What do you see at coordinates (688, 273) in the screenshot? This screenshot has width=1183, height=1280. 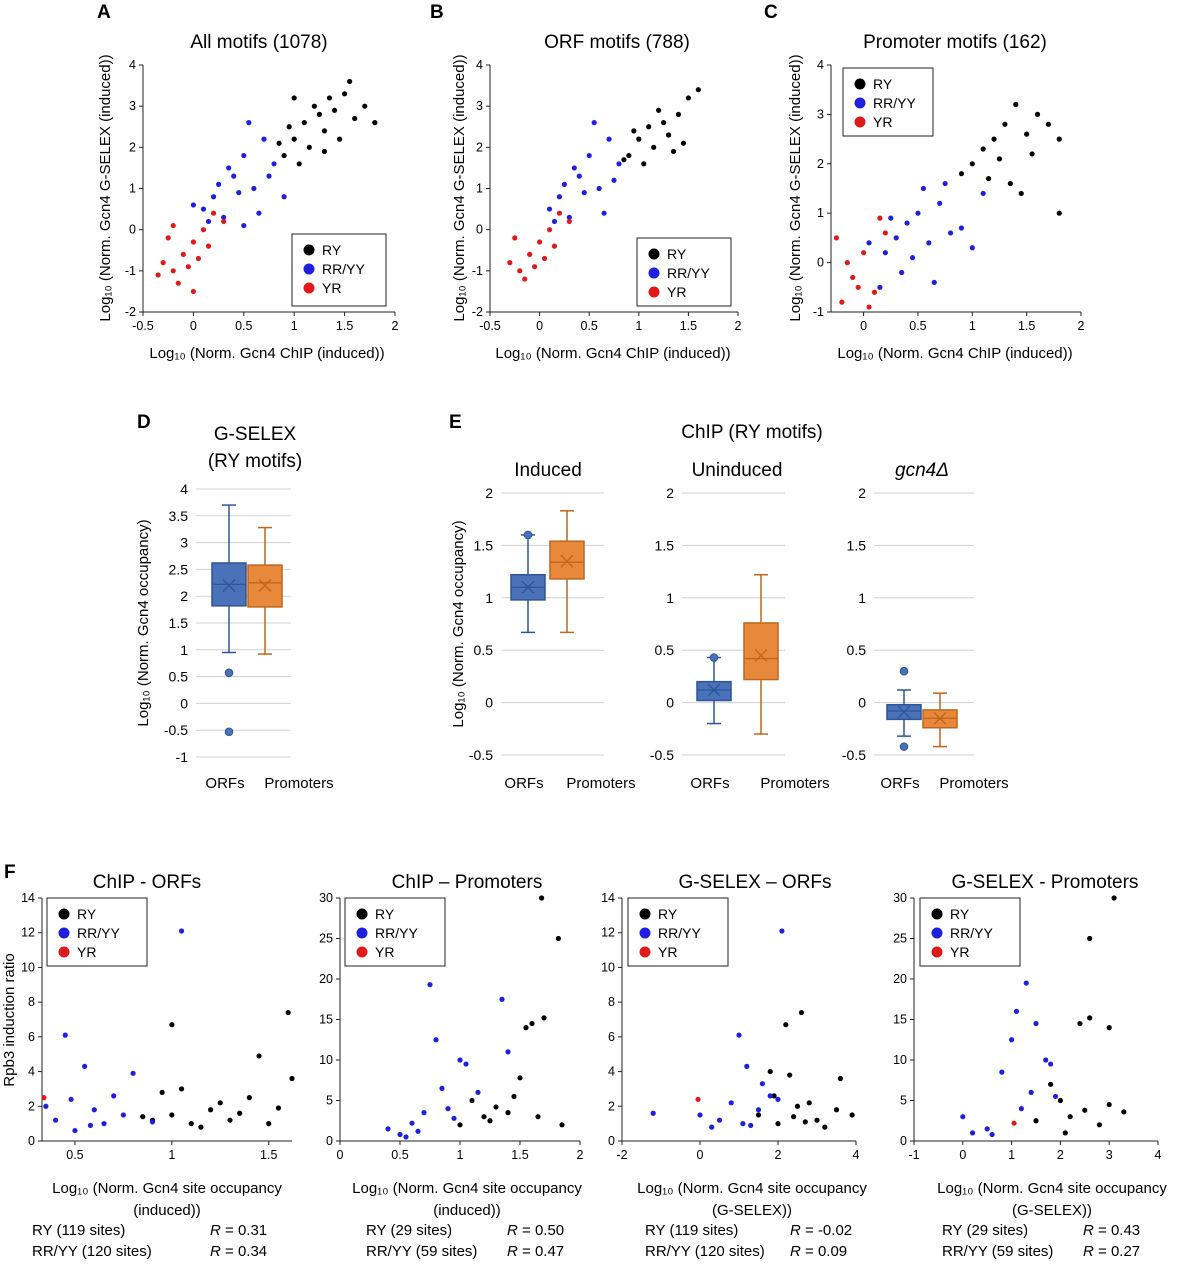 I see `chart2-legend-label-rryy: RR/YY` at bounding box center [688, 273].